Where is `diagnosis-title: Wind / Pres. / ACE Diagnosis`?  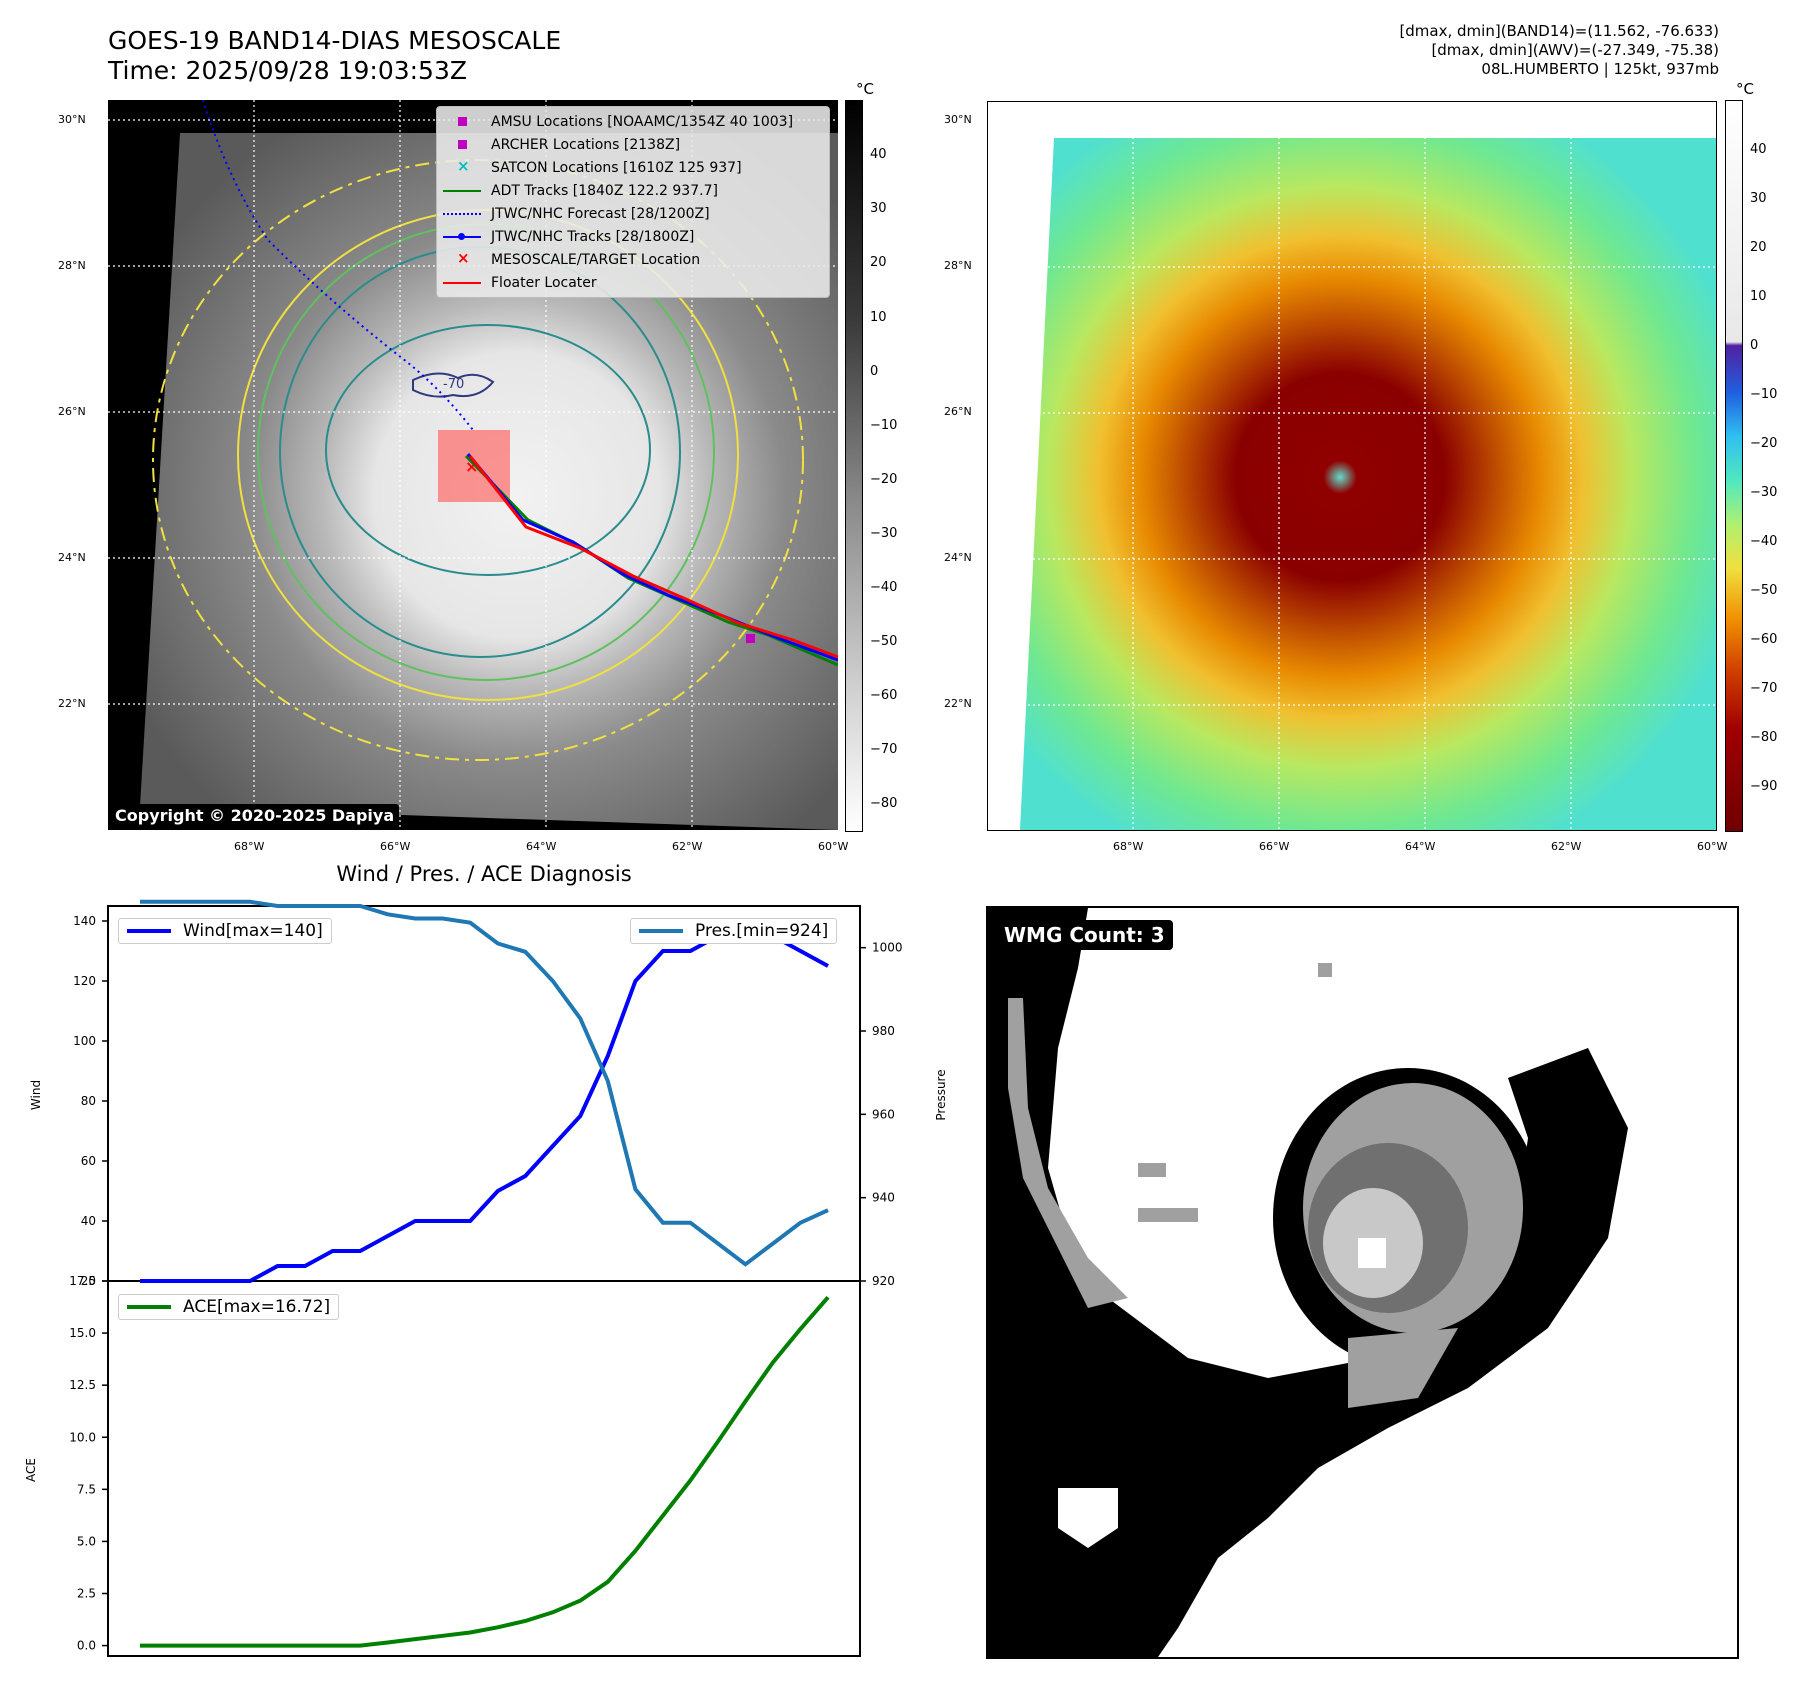
diagnosis-title: Wind / Pres. / ACE Diagnosis is located at coordinates (484, 874).